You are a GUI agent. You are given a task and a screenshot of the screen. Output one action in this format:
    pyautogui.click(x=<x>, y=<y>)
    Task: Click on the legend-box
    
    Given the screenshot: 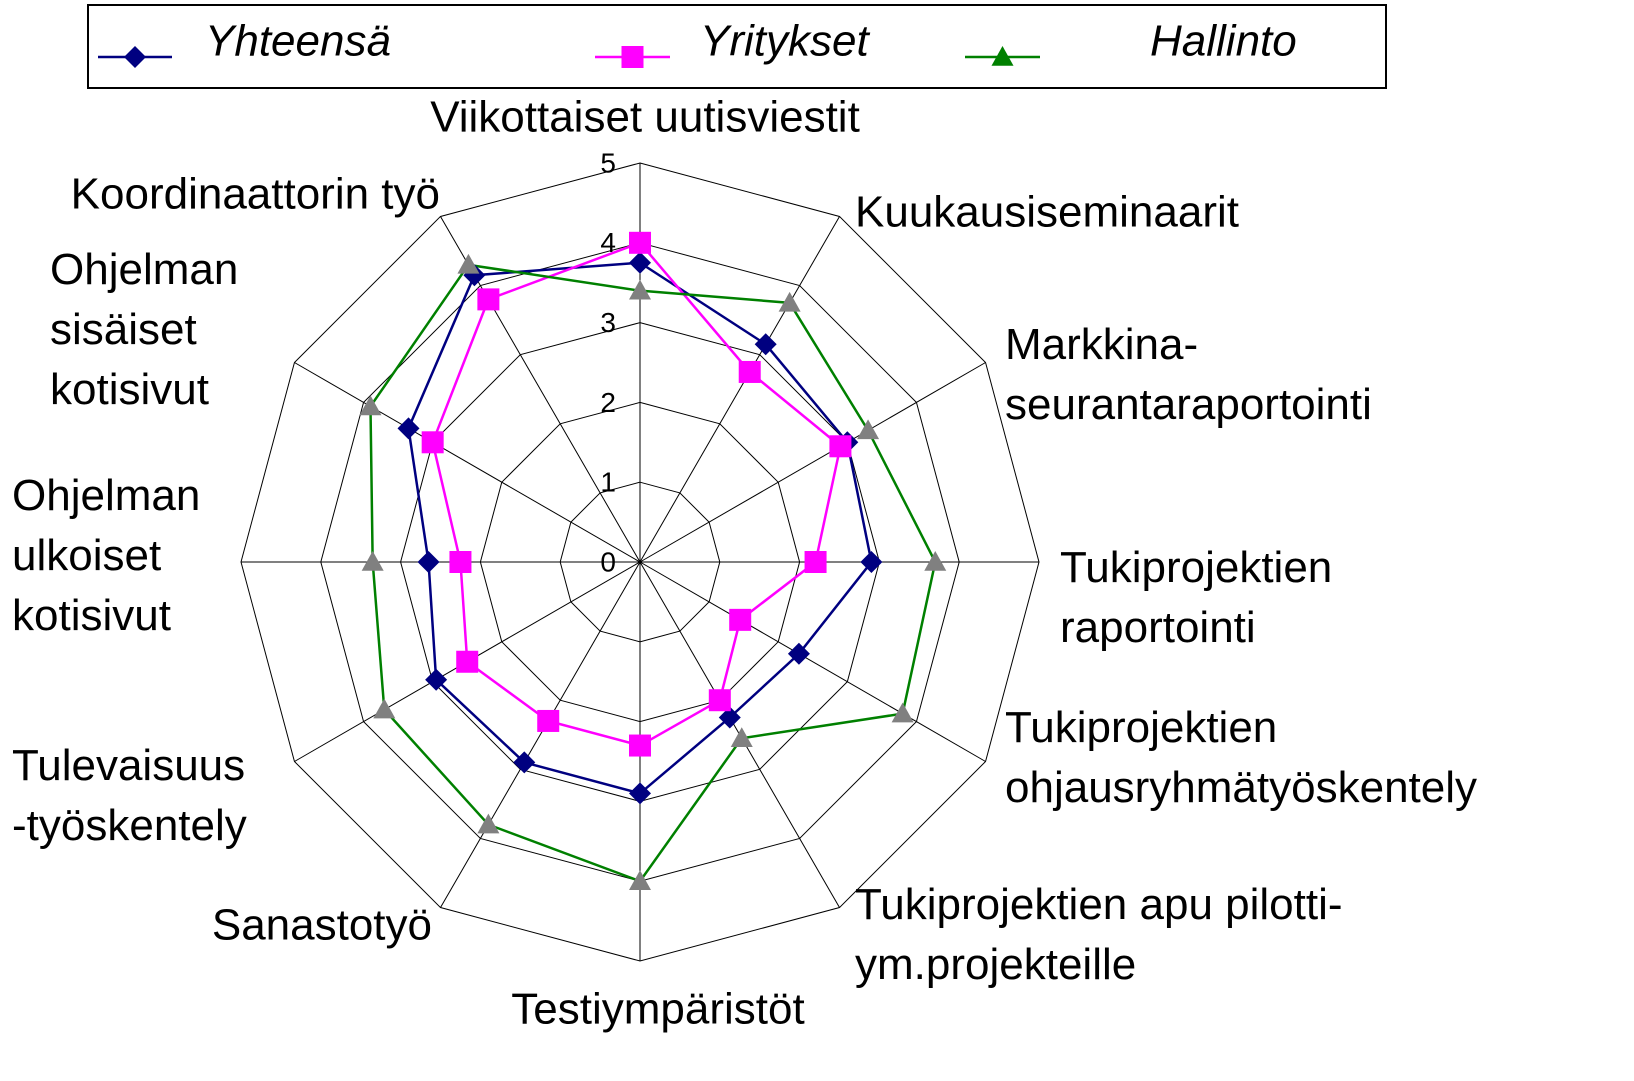 What is the action you would take?
    pyautogui.click(x=737, y=46)
    